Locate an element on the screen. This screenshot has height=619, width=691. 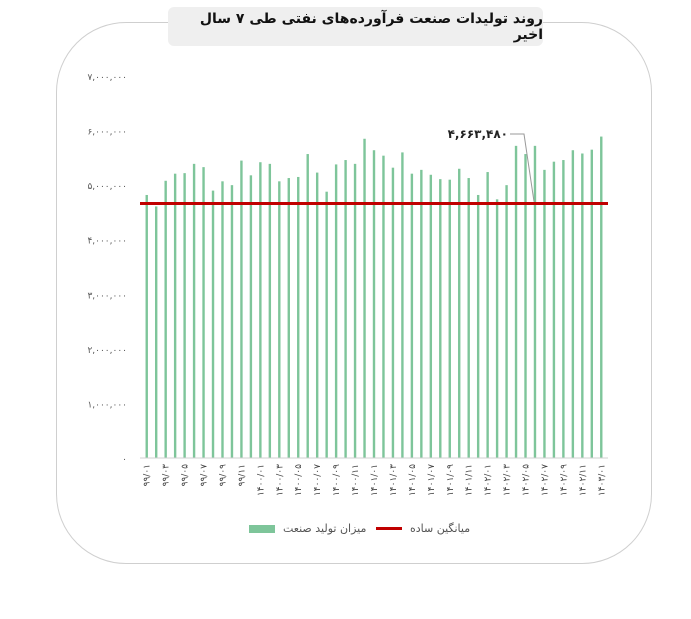
legend-item-average: میانگین ساده is located at coordinates (423, 528).